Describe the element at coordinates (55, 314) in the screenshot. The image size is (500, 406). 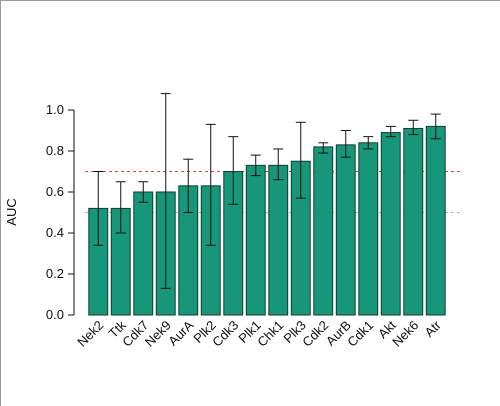
I see `y-tick-label-0: 0.0` at that location.